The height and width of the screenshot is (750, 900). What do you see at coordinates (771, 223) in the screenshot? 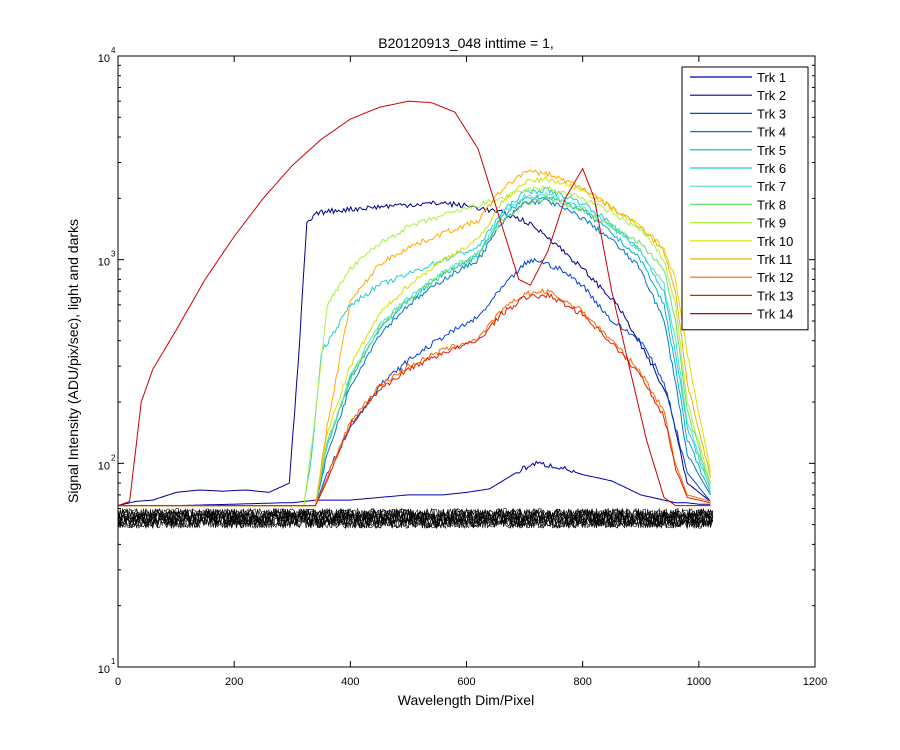
I see `legend-label: Trk 9` at bounding box center [771, 223].